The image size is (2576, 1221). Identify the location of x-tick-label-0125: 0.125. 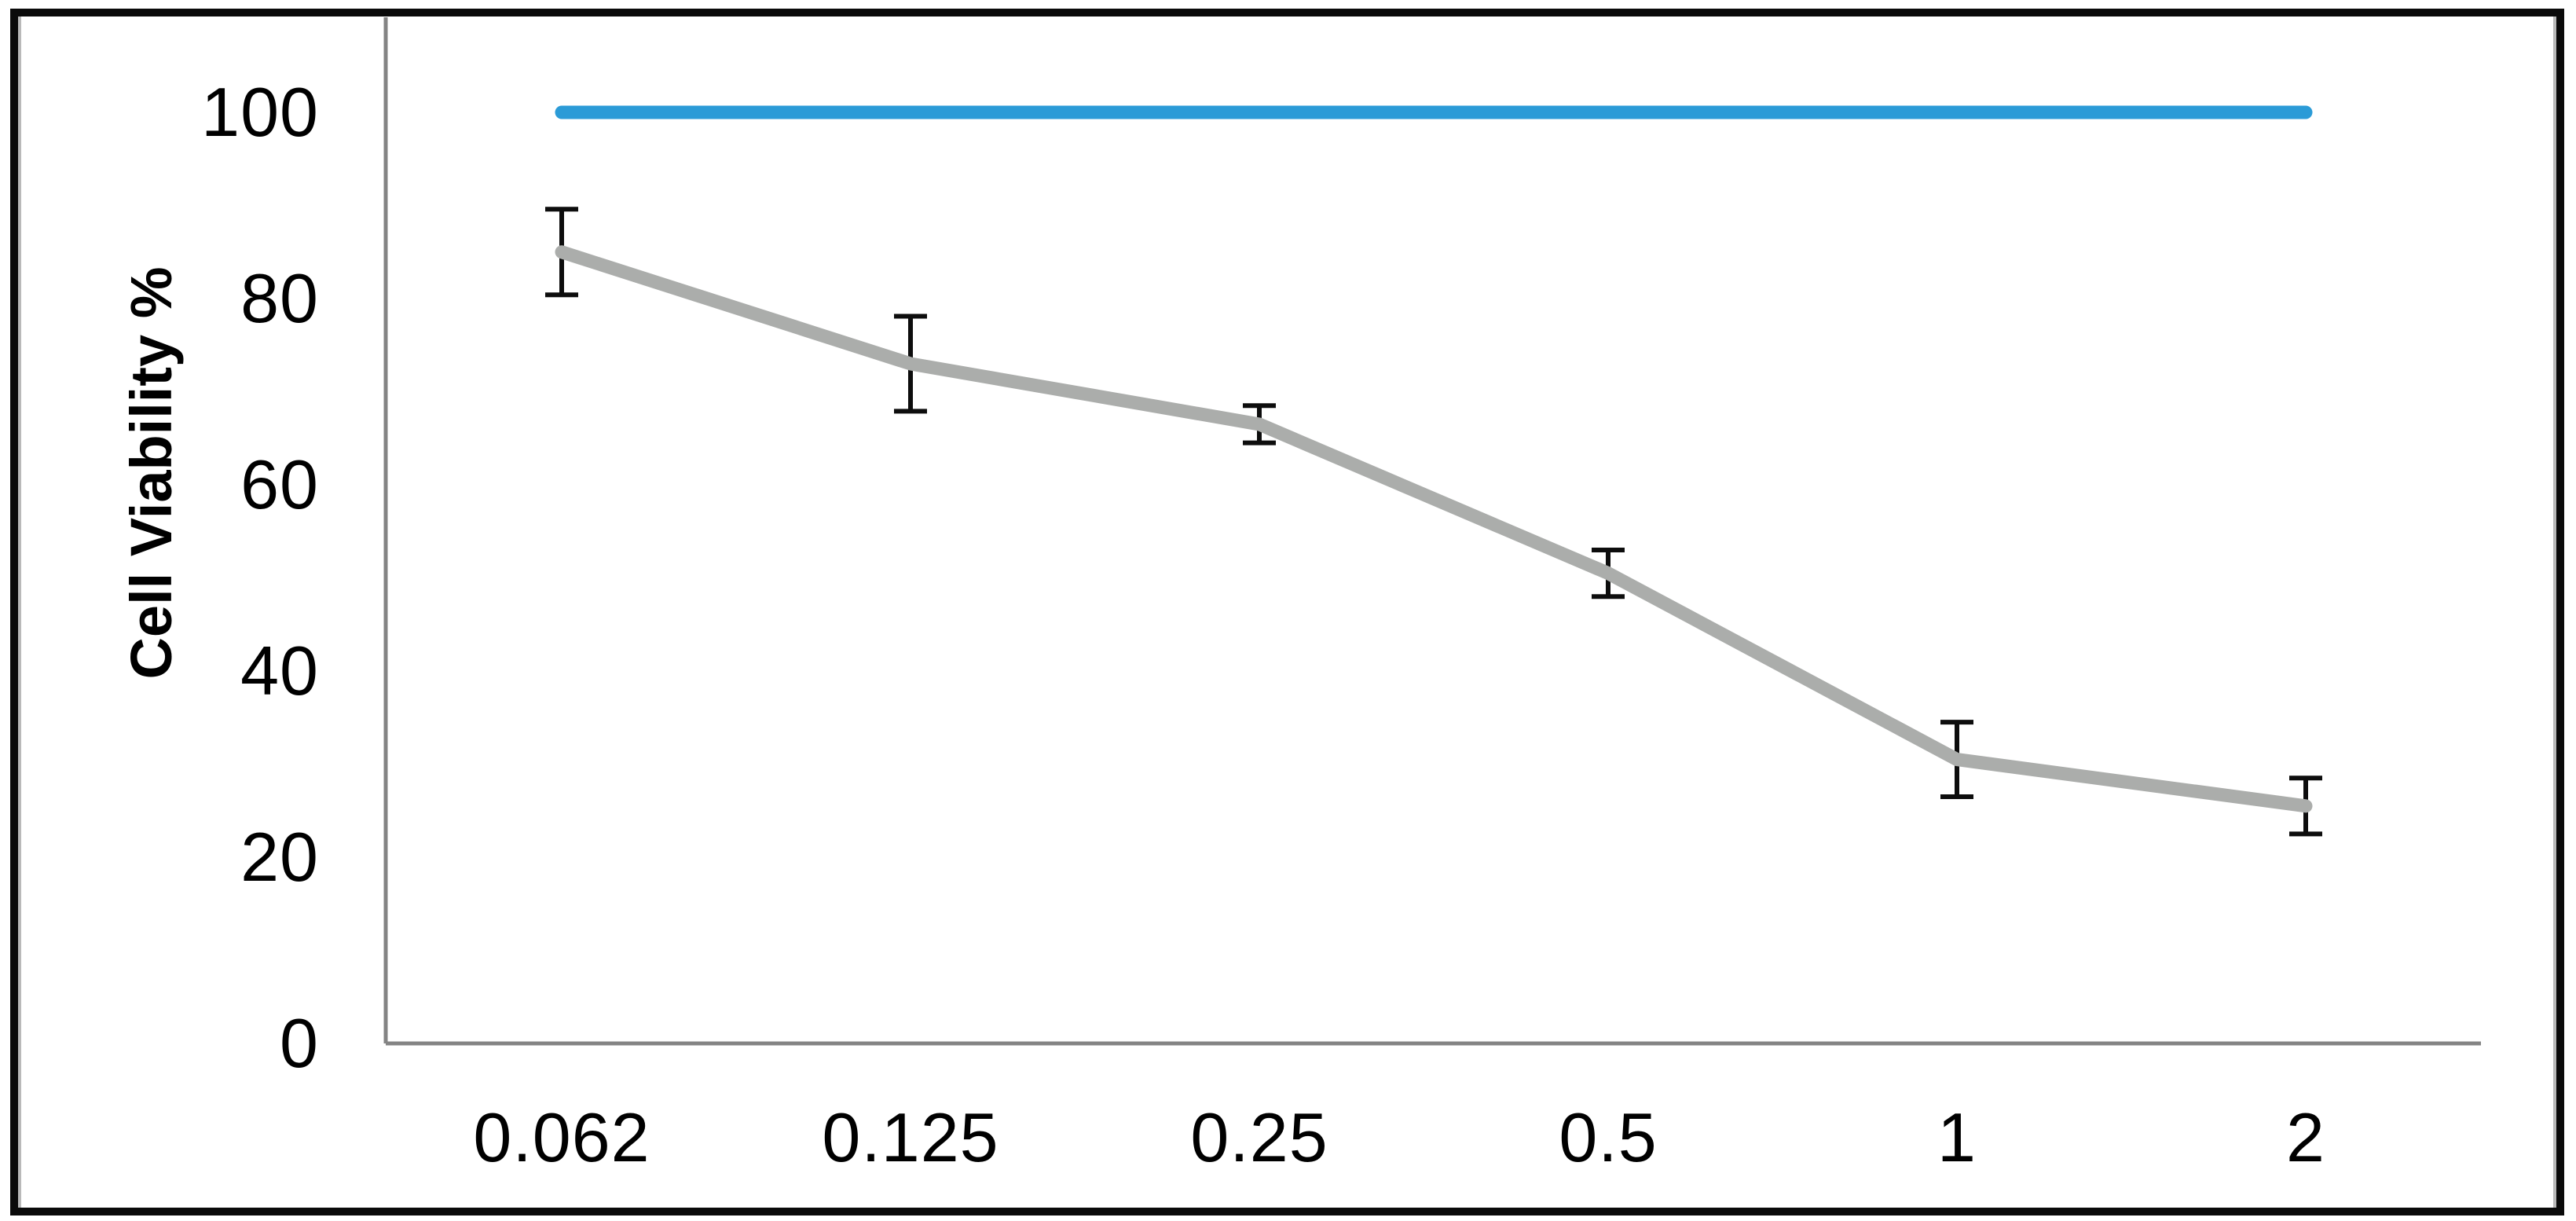
(910, 1137).